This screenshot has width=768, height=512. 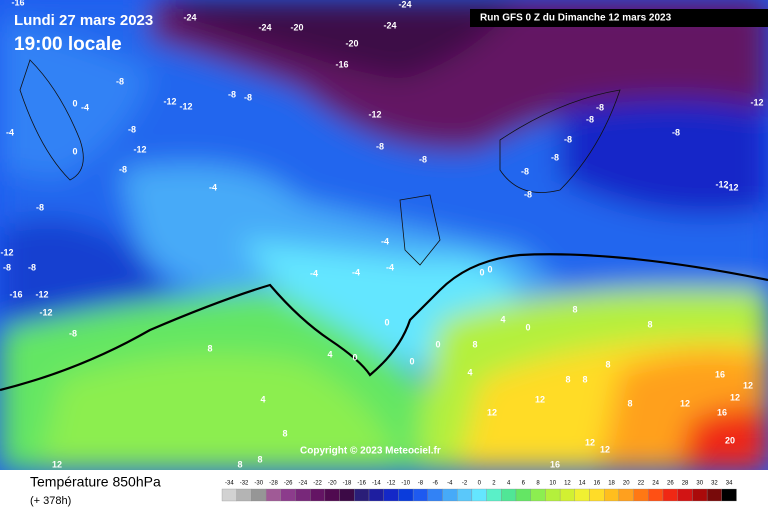 I want to click on scale-tick-label: 20, so click(x=626, y=484).